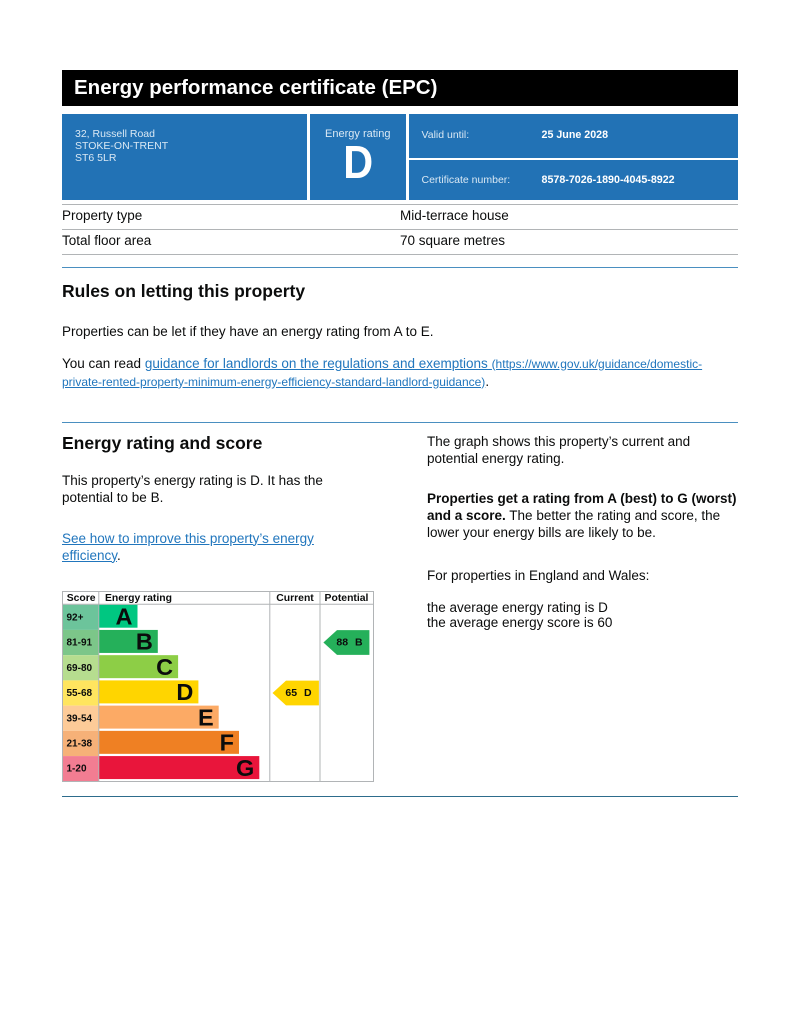  Describe the element at coordinates (206, 717) in the screenshot. I see `svg-text: E` at that location.